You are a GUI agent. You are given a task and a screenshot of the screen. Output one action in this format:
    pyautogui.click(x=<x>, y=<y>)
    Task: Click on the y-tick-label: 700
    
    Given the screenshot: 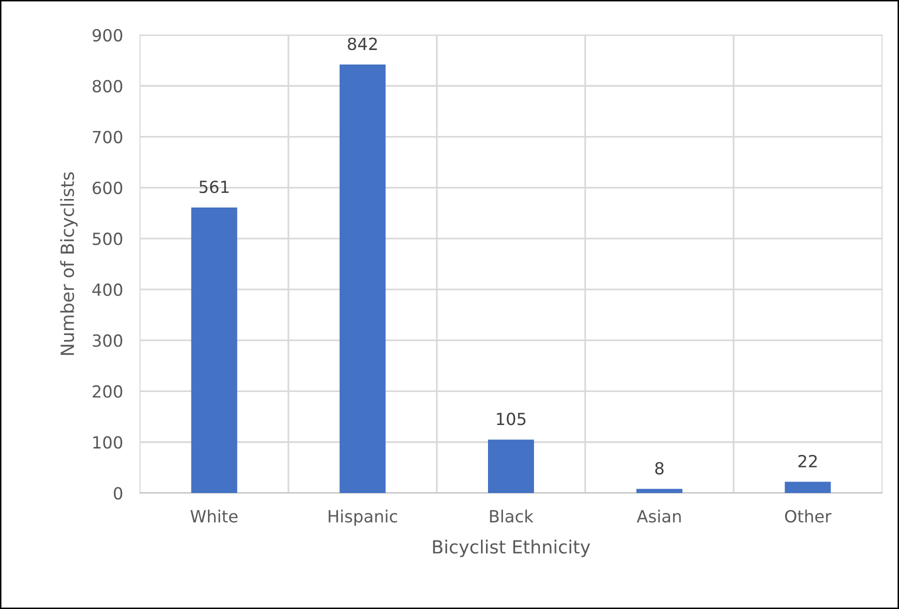 What is the action you would take?
    pyautogui.click(x=107, y=137)
    